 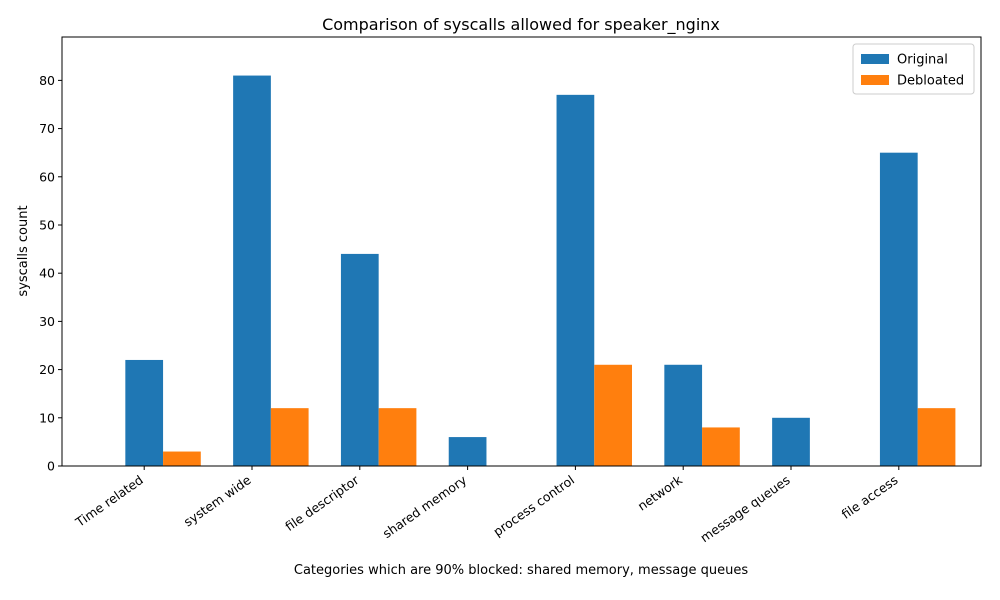 I want to click on y-tick-label: 40, so click(x=47, y=273).